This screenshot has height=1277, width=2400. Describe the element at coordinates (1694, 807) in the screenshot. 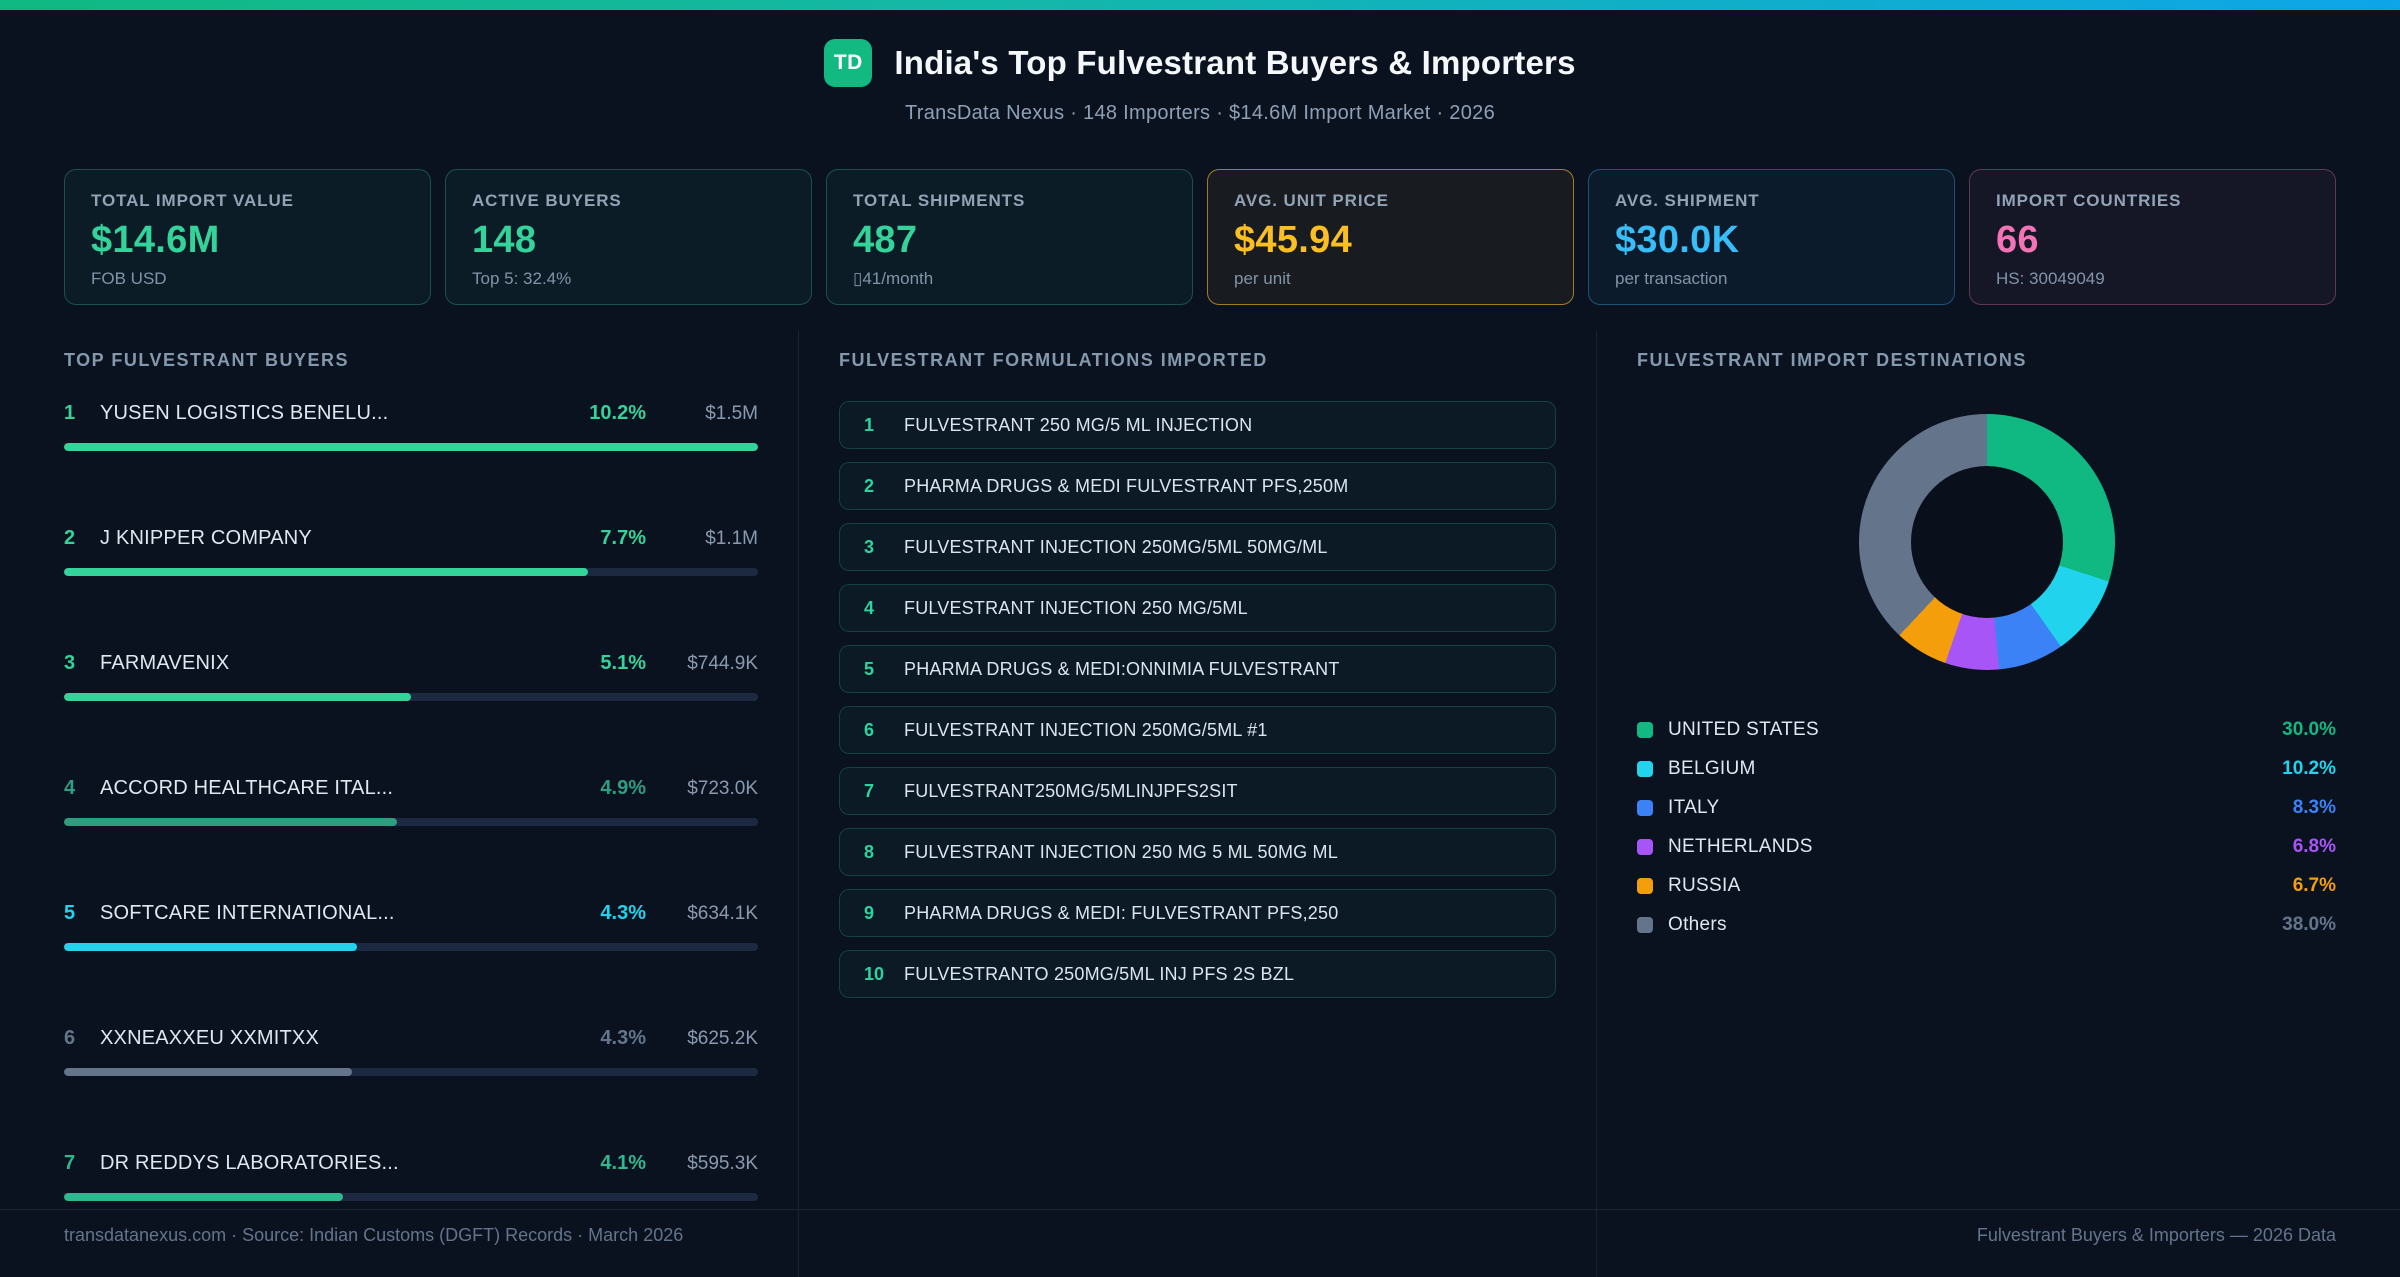

I see `legend-label: ITALY` at that location.